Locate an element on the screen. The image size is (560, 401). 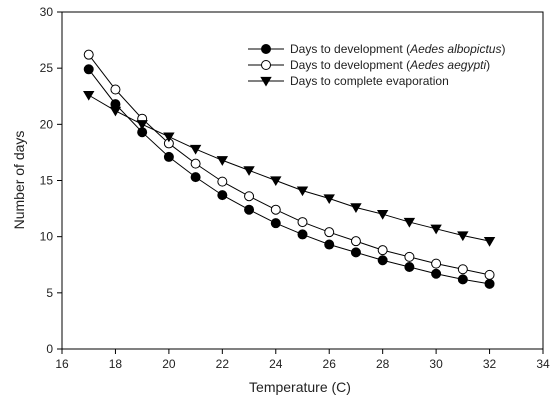
y-tick-label: 15 is located at coordinates (47, 181).